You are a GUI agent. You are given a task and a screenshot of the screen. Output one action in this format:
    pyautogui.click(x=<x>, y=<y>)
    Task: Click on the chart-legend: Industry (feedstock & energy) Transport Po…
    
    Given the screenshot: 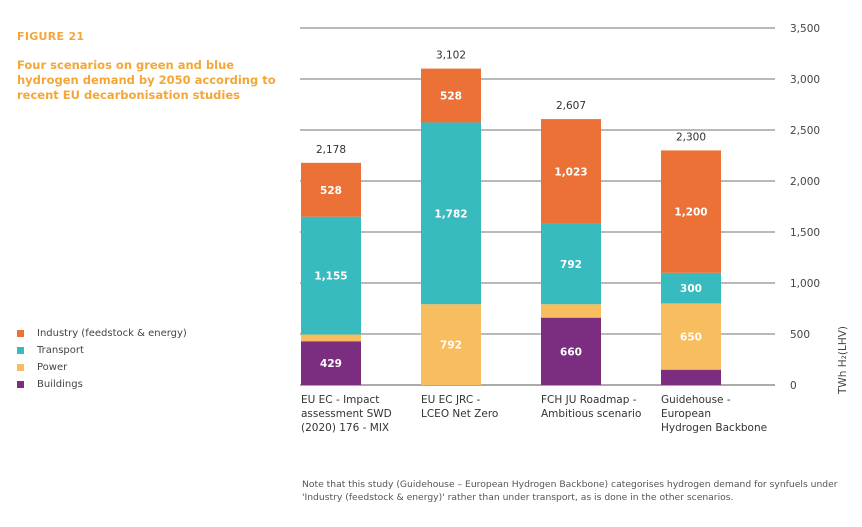 What is the action you would take?
    pyautogui.click(x=102, y=359)
    